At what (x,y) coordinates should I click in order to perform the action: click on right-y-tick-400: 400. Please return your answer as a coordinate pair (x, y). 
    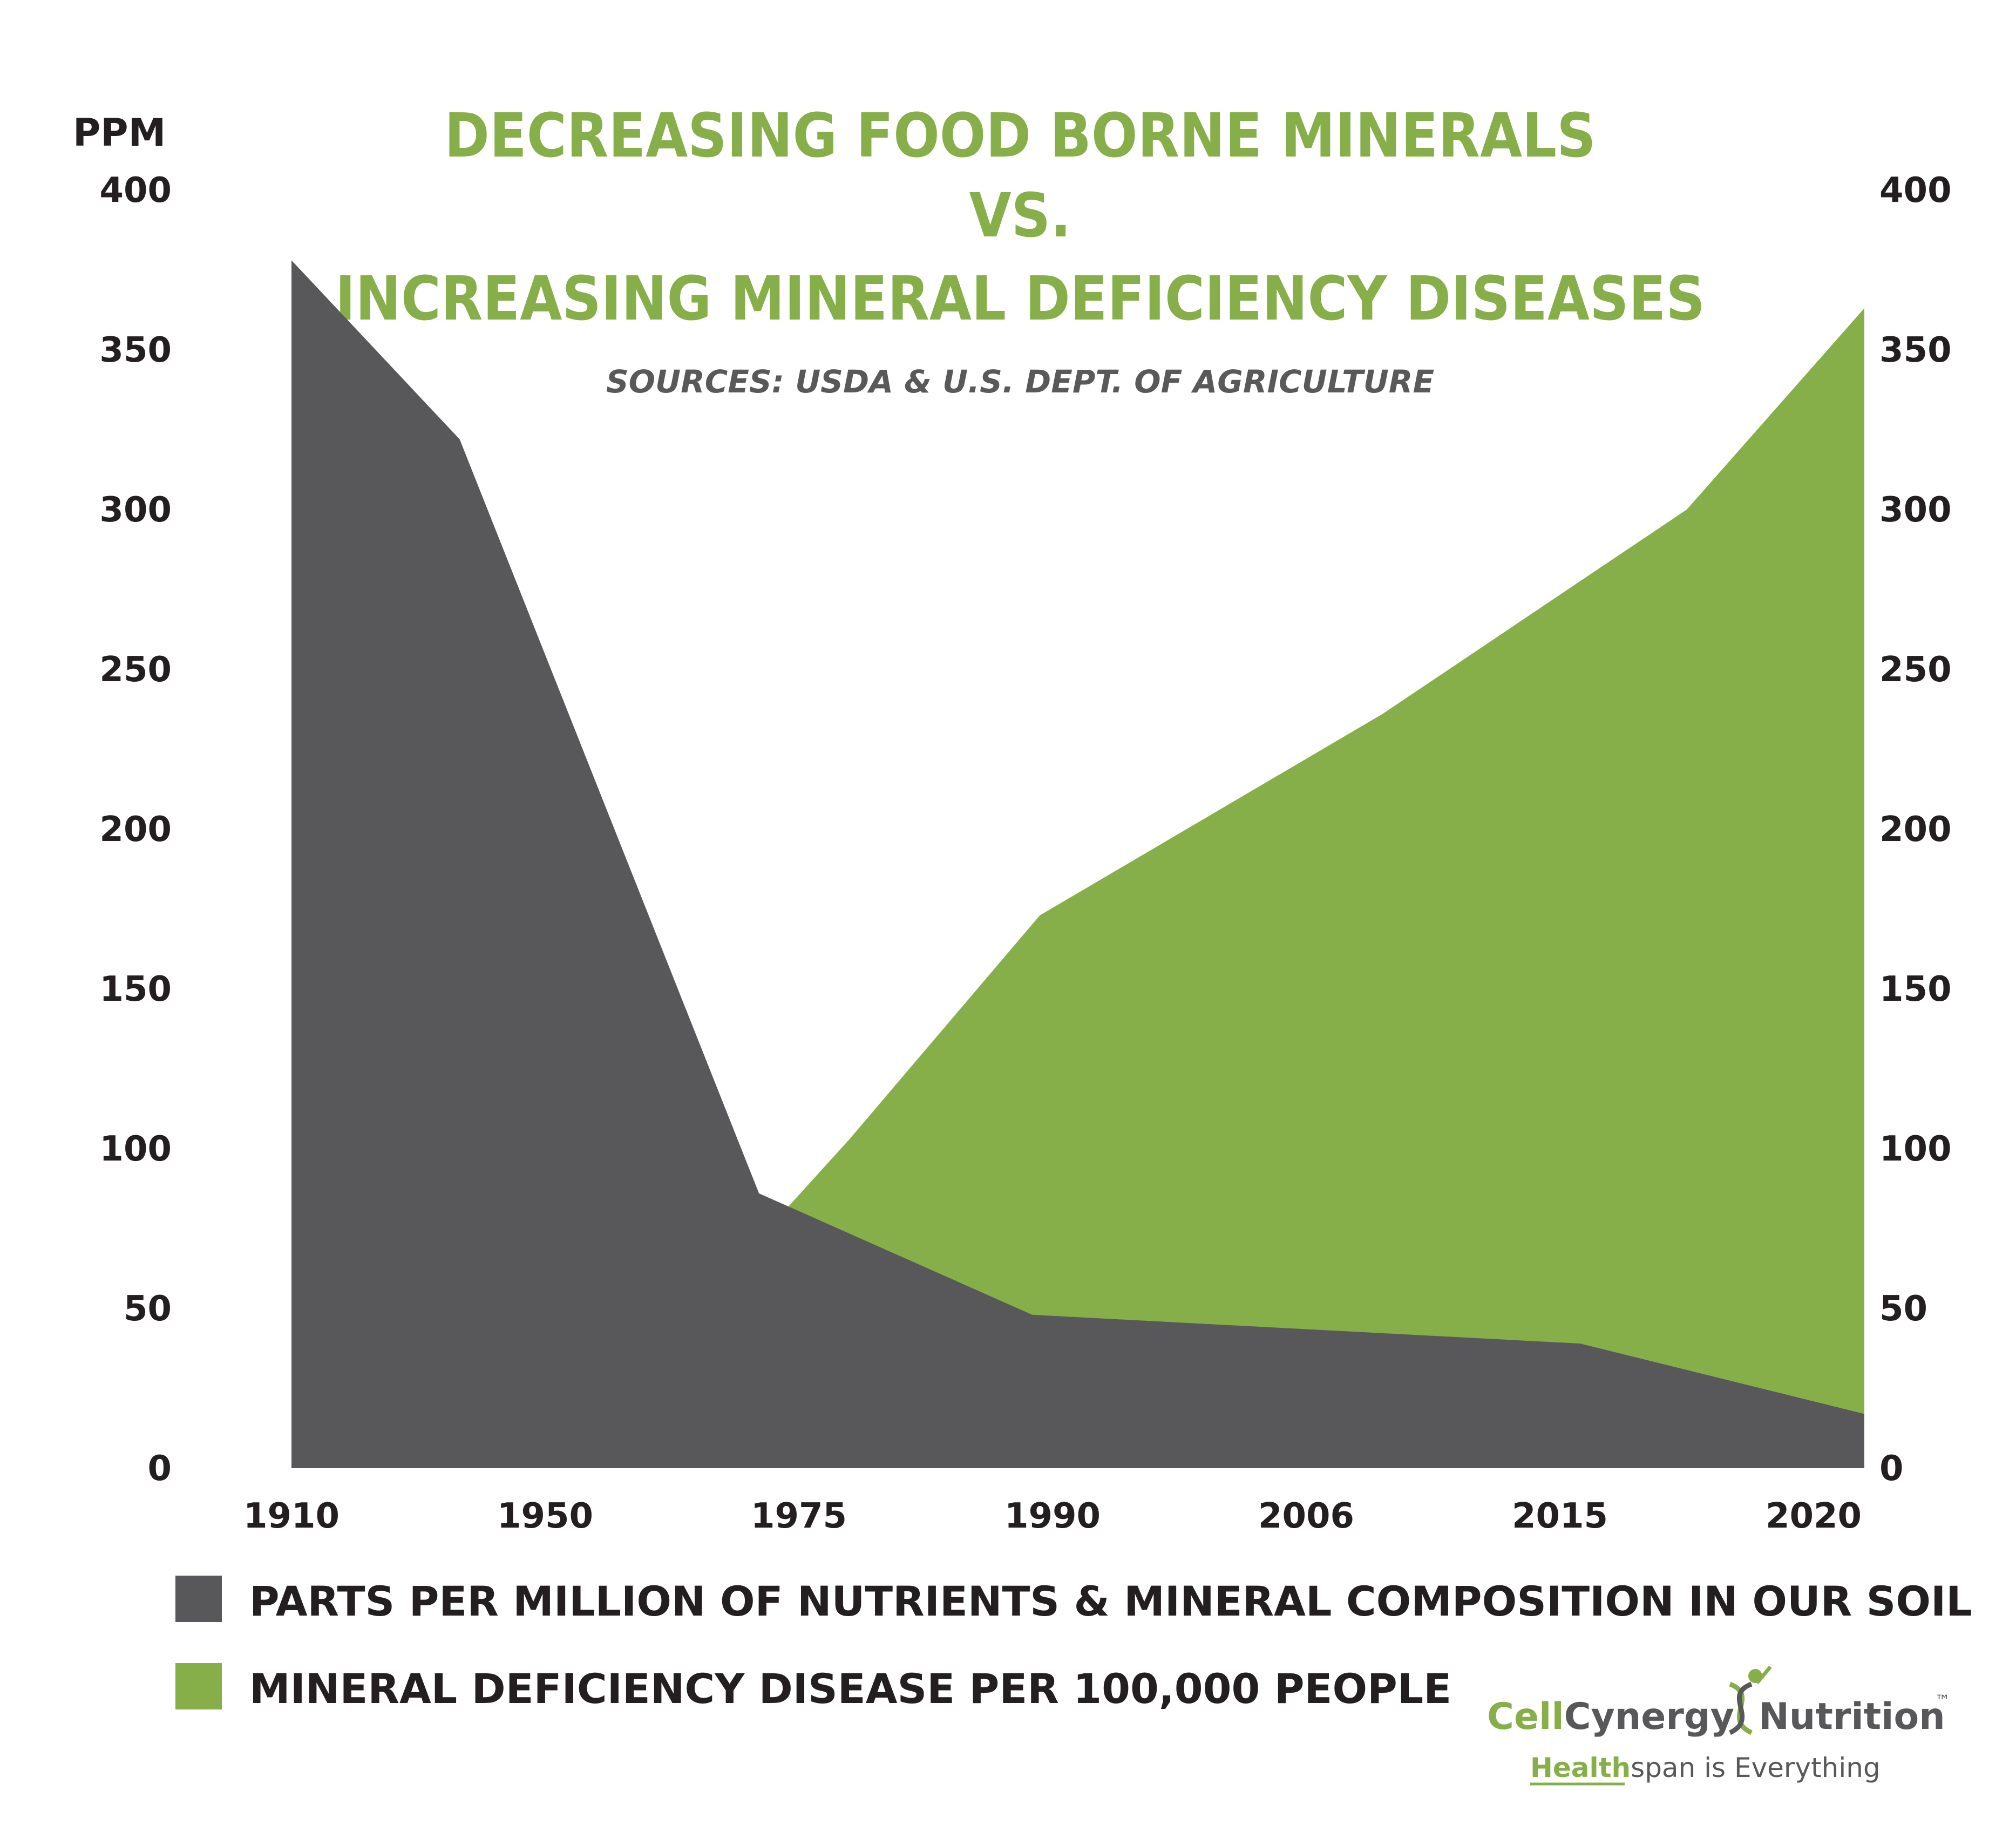
    Looking at the image, I should click on (1915, 191).